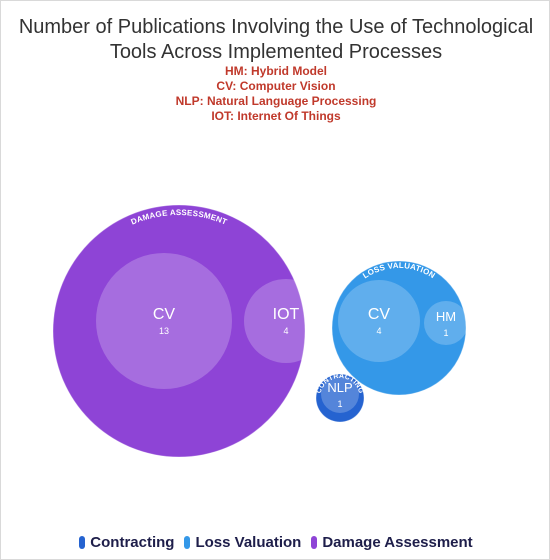  Describe the element at coordinates (339, 404) in the screenshot. I see `bubble-value-contracting-nlp: 1` at that location.